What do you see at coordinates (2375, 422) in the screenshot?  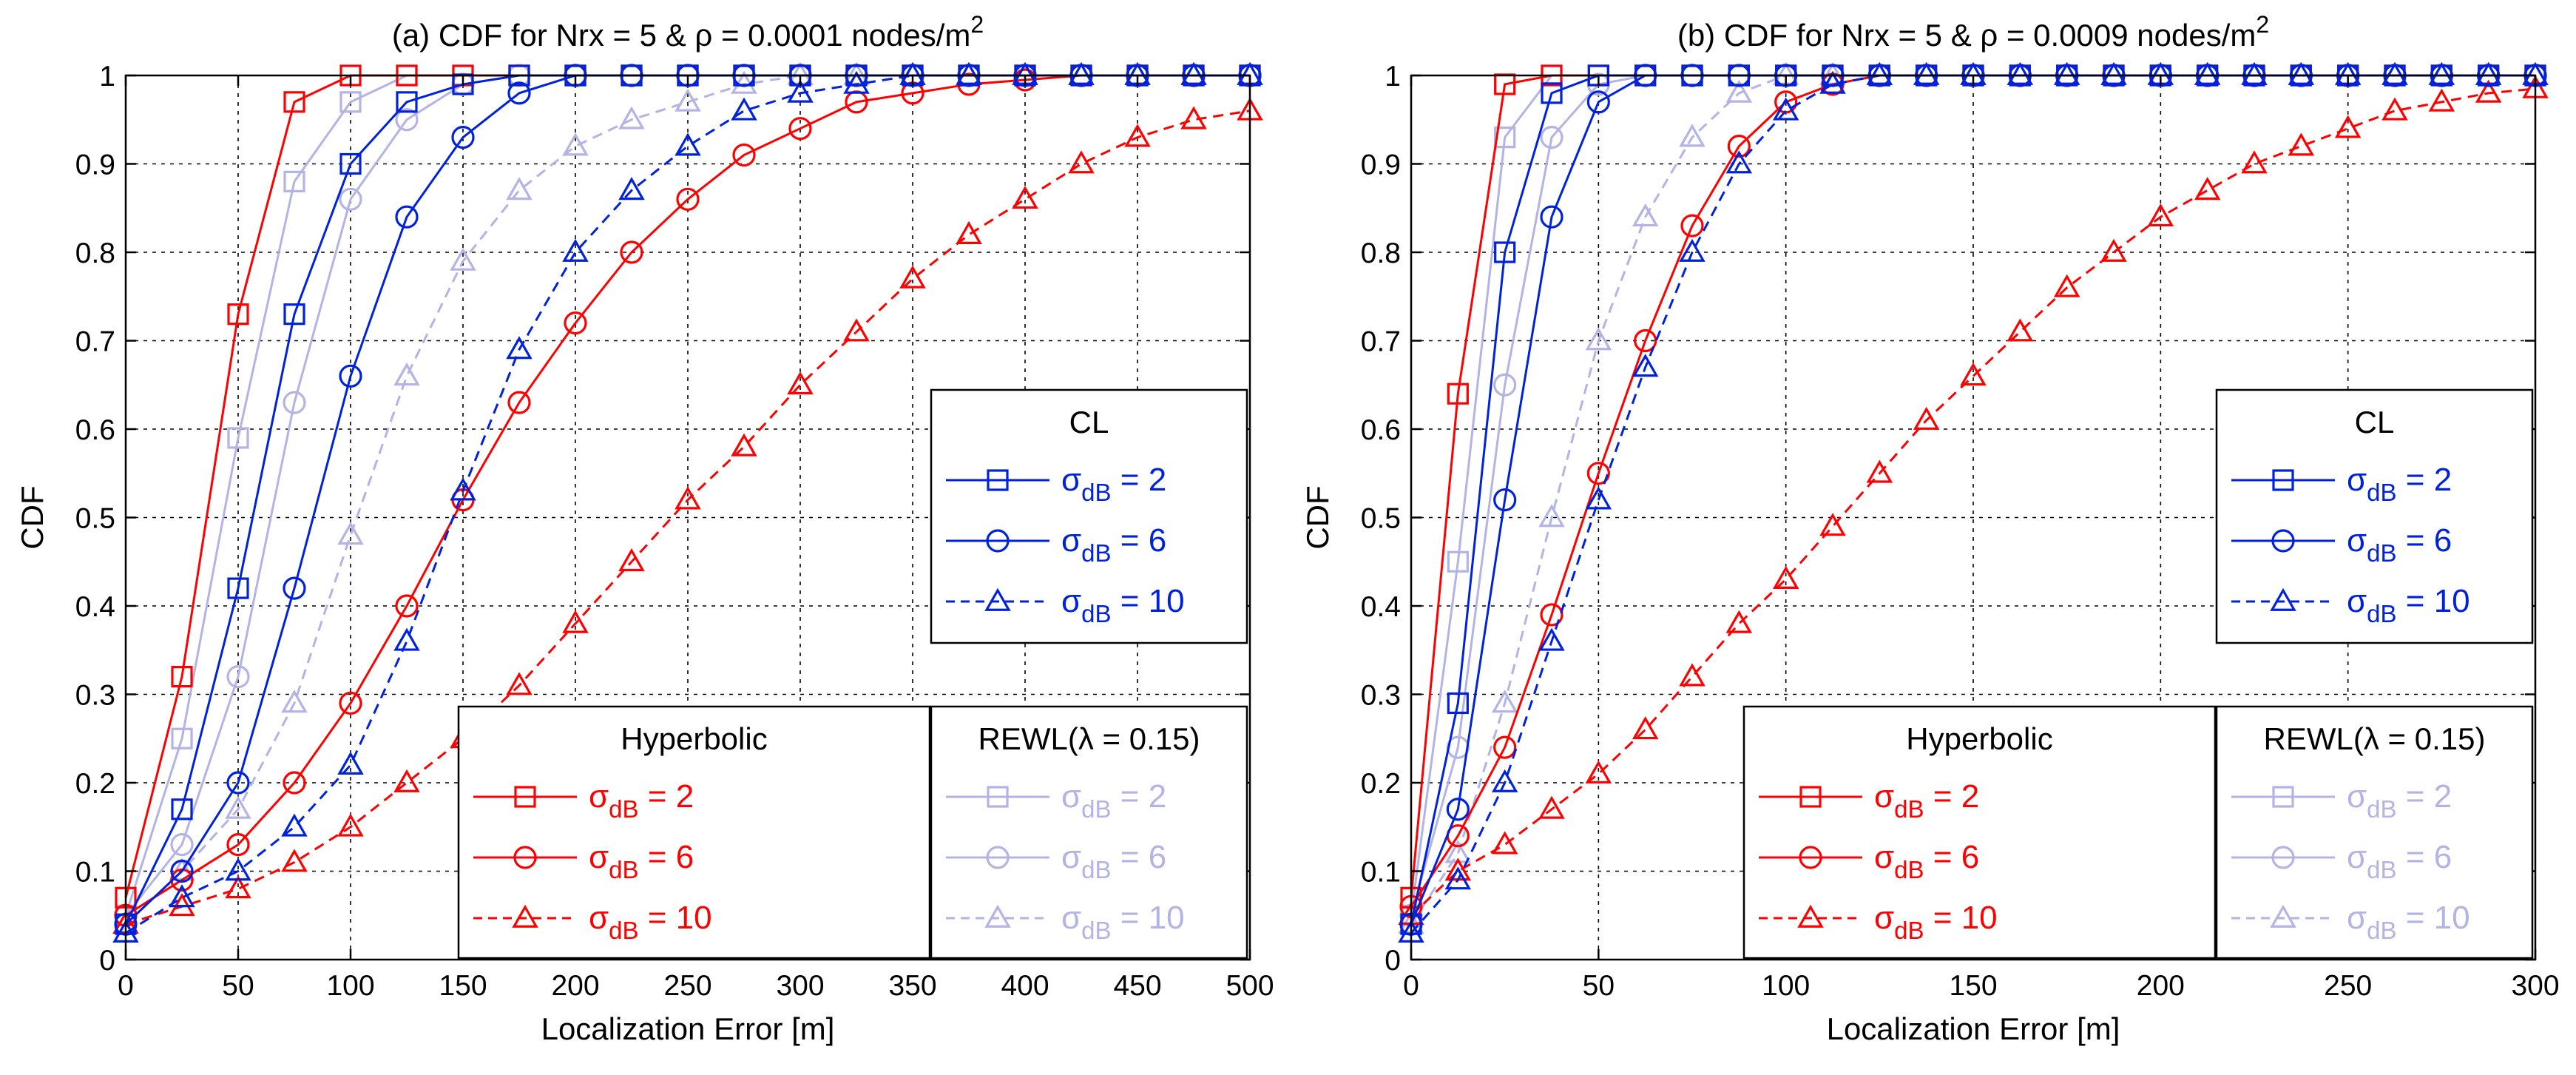 I see `legend-title: CL` at bounding box center [2375, 422].